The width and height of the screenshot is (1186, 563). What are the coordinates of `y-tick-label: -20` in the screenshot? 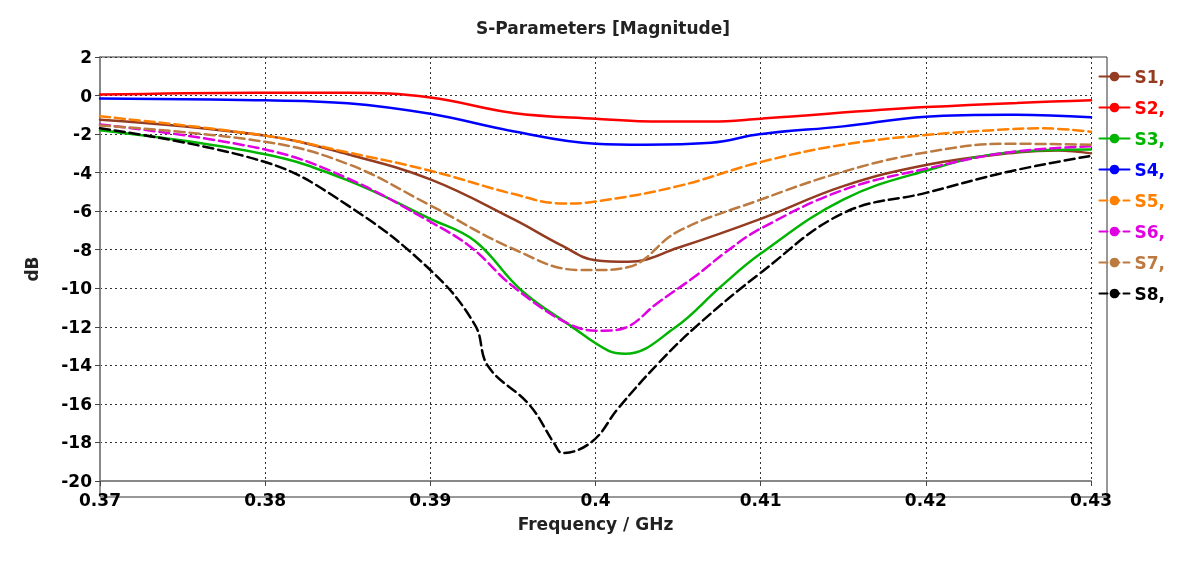 It's located at (77, 481).